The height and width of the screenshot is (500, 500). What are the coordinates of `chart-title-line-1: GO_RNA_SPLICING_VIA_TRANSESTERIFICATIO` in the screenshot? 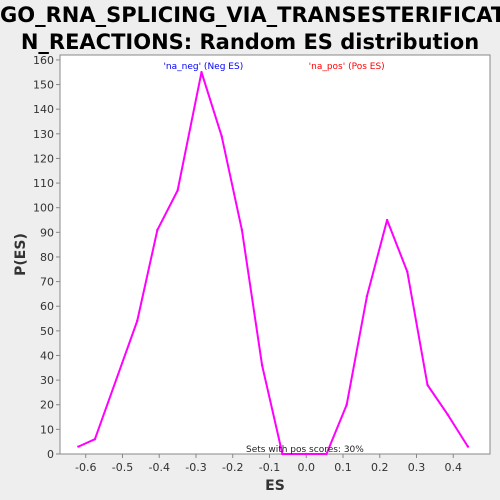 It's located at (250, 15).